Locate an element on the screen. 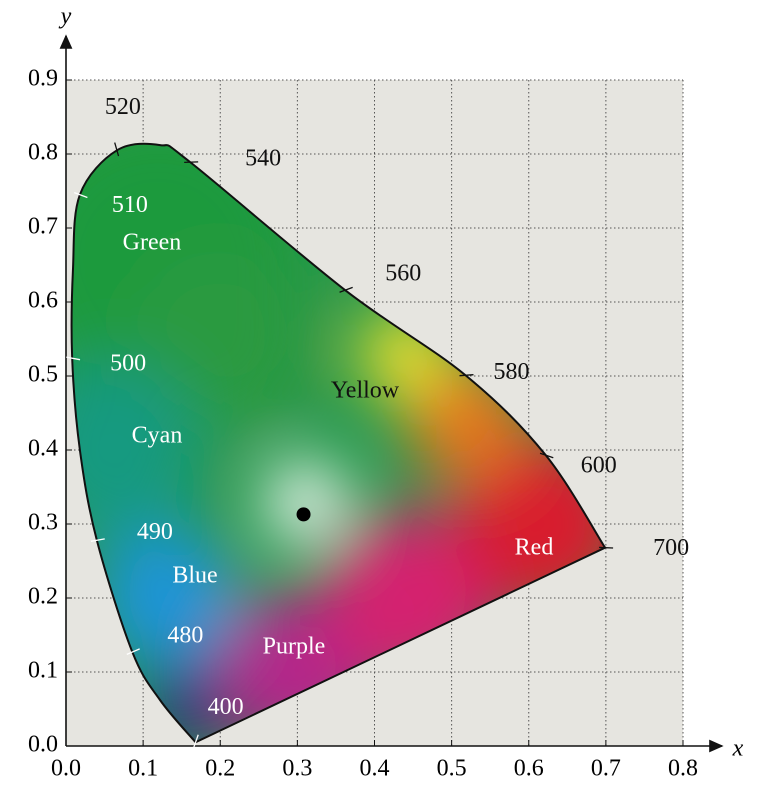  y-tick-label: 0.0 is located at coordinates (43, 745).